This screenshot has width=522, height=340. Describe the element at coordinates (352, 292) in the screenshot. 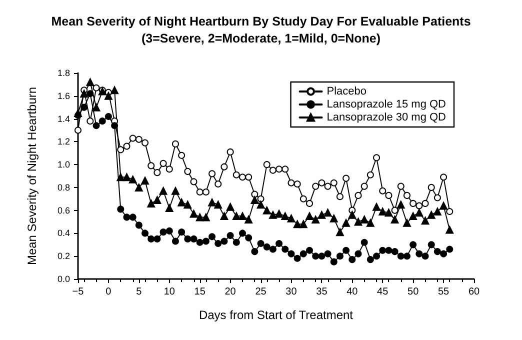

I see `x-tick-label: 40` at that location.